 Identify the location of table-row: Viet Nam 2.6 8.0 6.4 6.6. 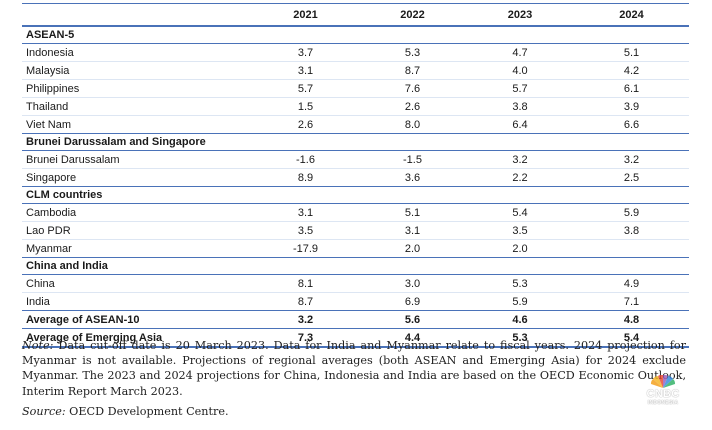
(355, 124).